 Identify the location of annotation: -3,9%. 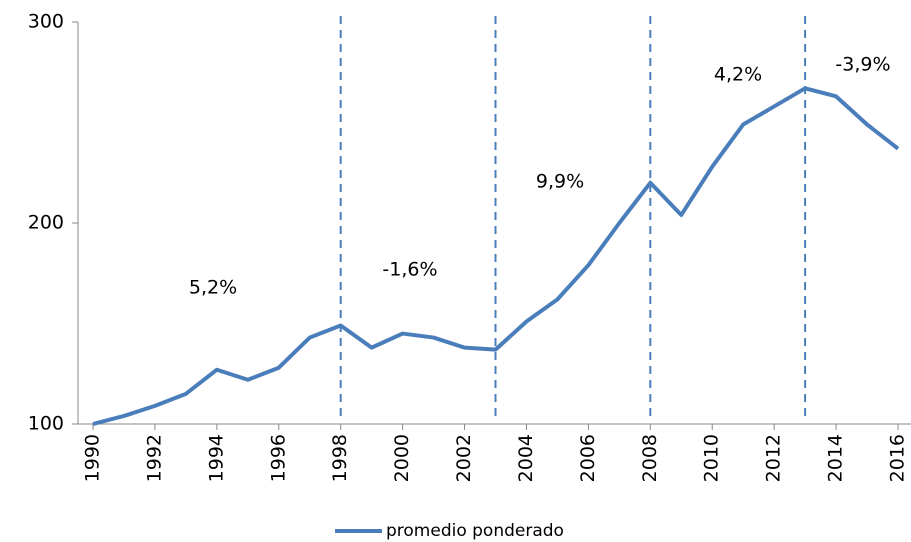
(862, 65).